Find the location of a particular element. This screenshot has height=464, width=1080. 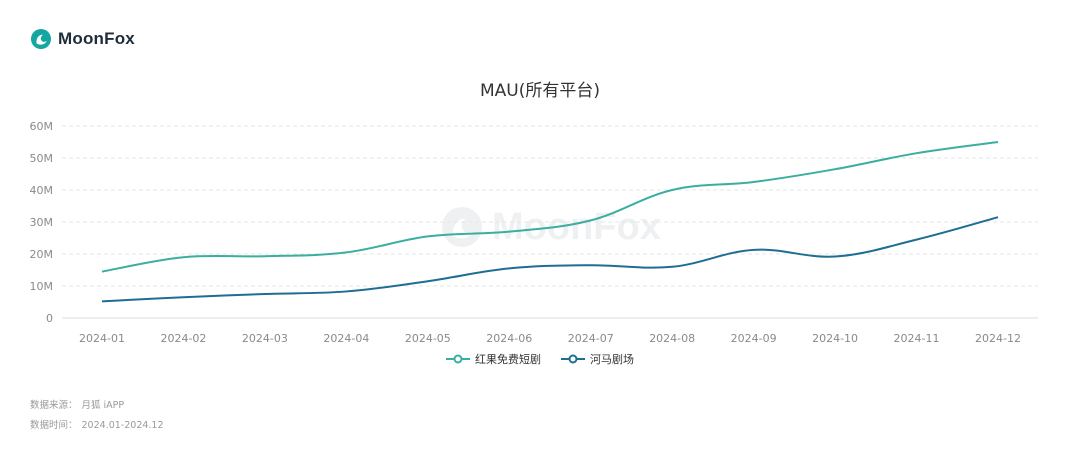

x-tick-label: 2024-05 is located at coordinates (428, 338).